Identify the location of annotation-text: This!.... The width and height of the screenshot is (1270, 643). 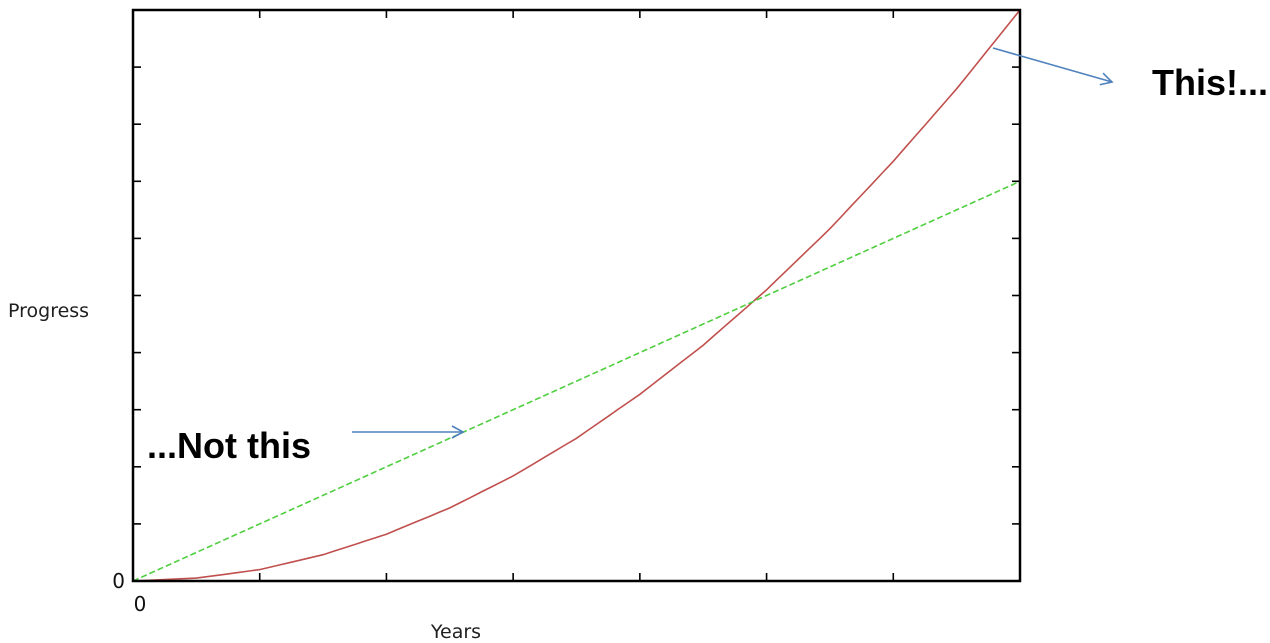
(1210, 82).